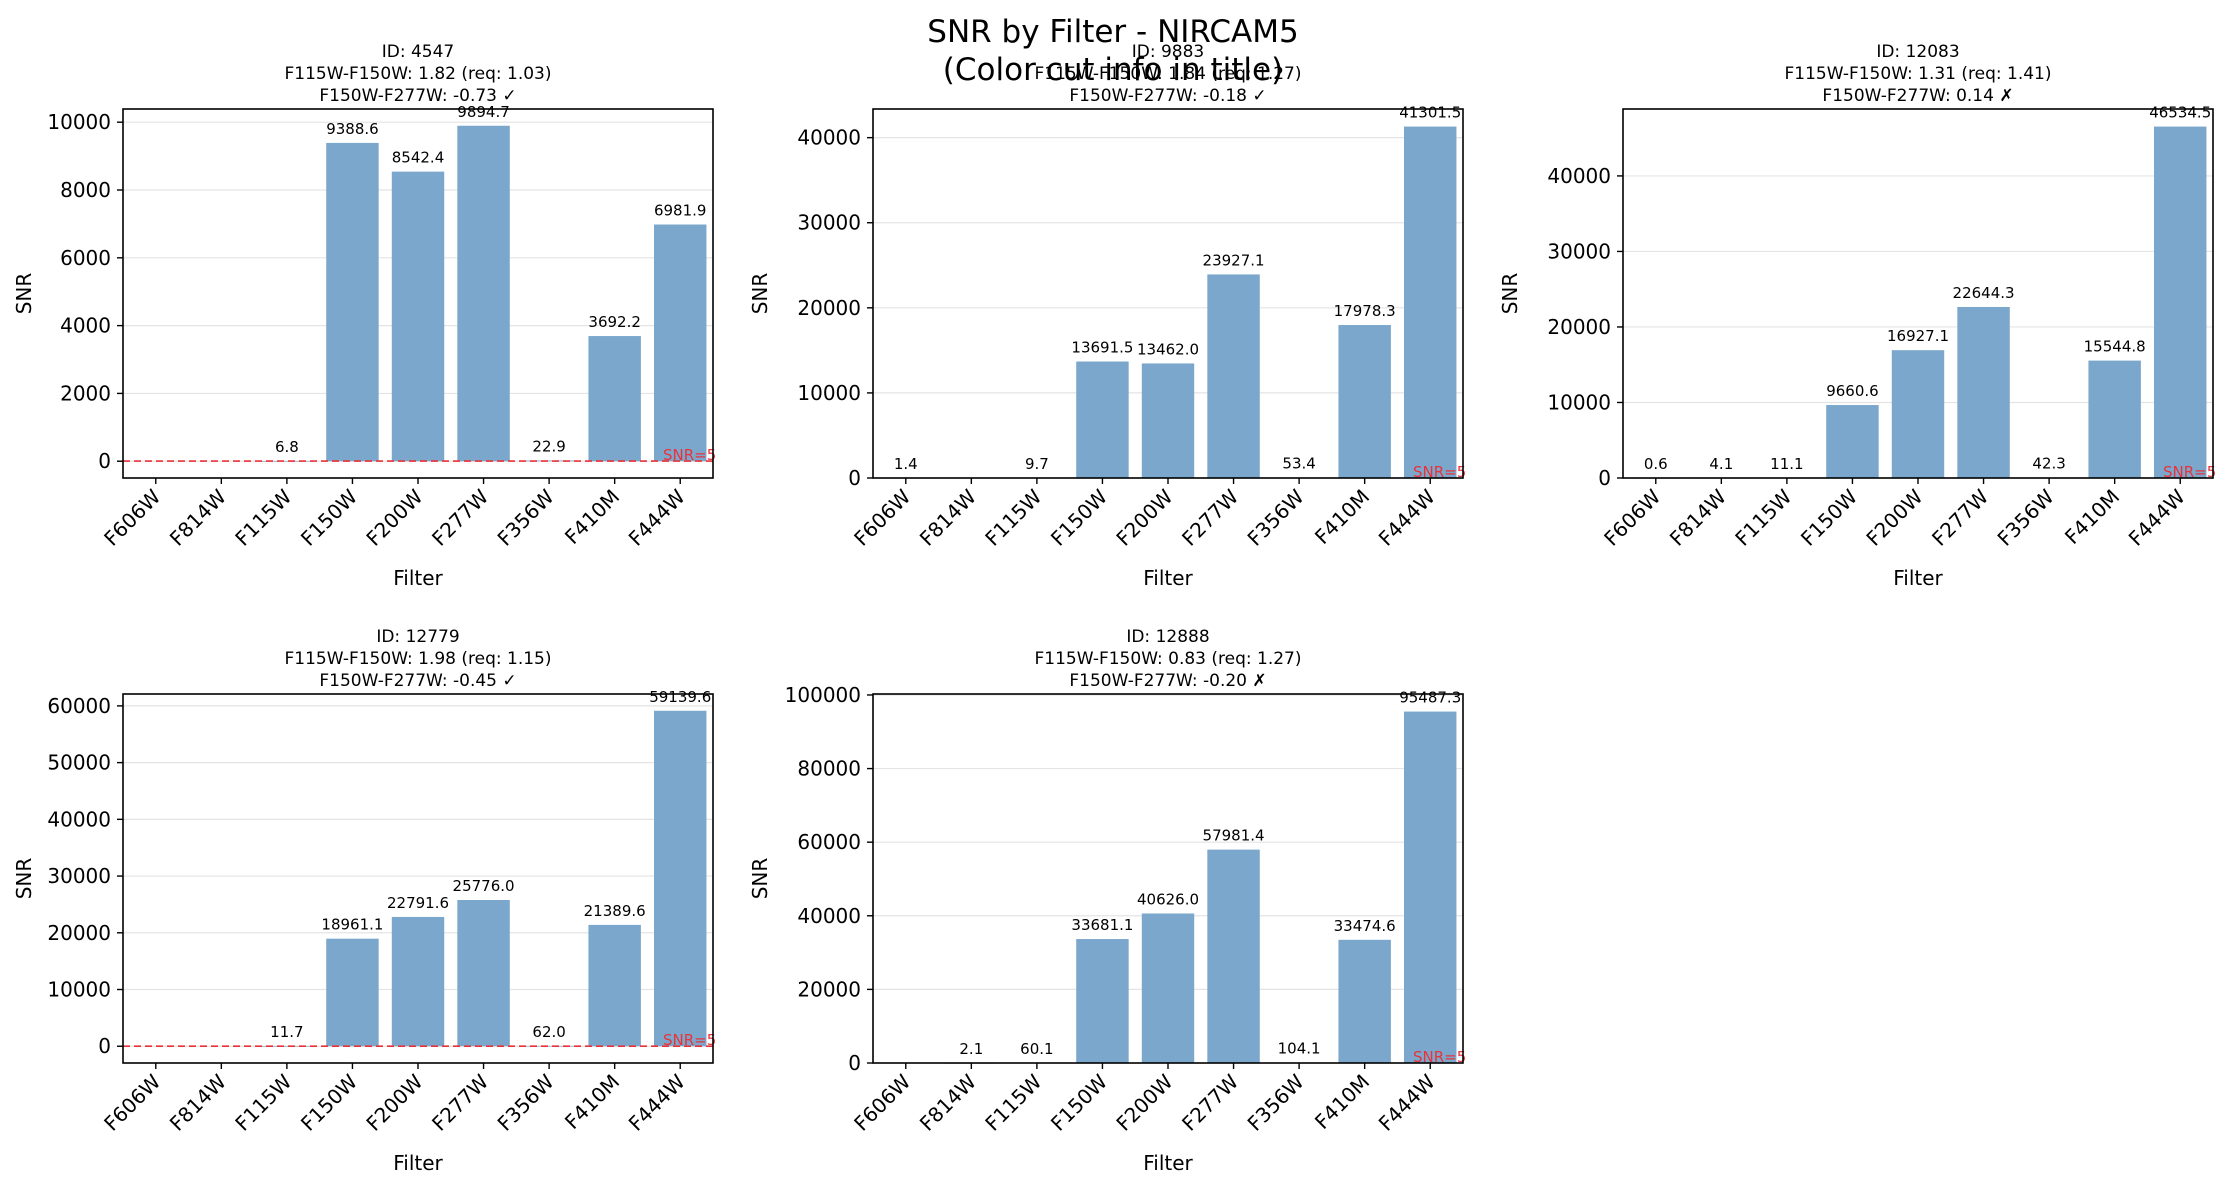  What do you see at coordinates (1037, 464) in the screenshot?
I see `bar-value-label: 9.7` at bounding box center [1037, 464].